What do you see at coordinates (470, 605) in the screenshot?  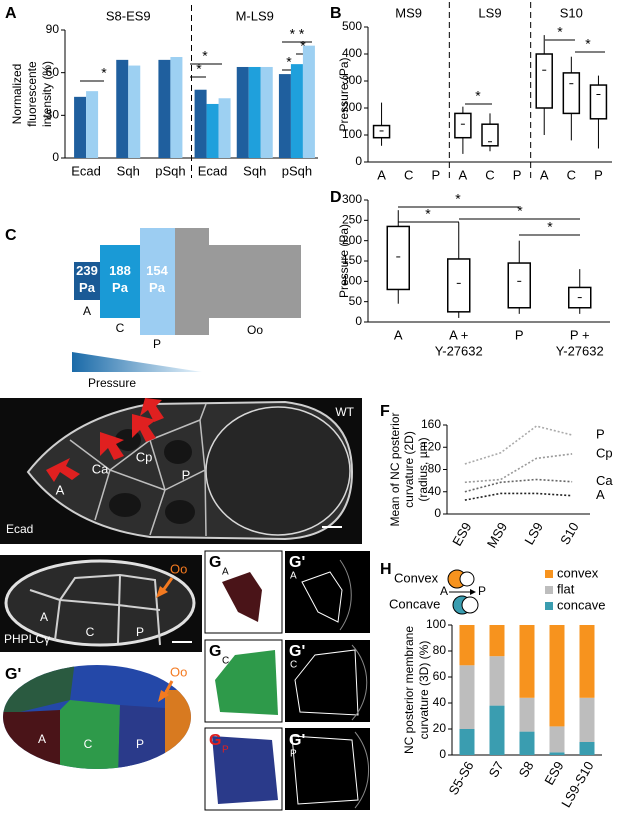 I see `concave-icon` at bounding box center [470, 605].